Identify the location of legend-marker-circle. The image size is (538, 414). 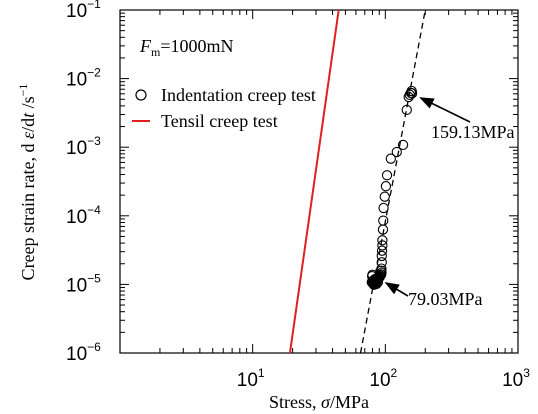
(141, 95).